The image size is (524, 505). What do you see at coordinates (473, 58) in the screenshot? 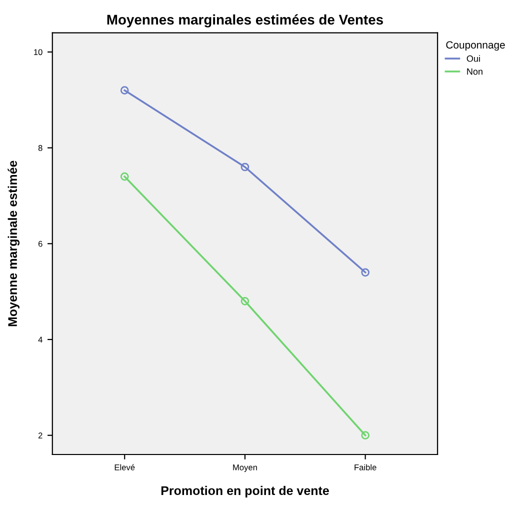
I see `legend-label: Oui` at bounding box center [473, 58].